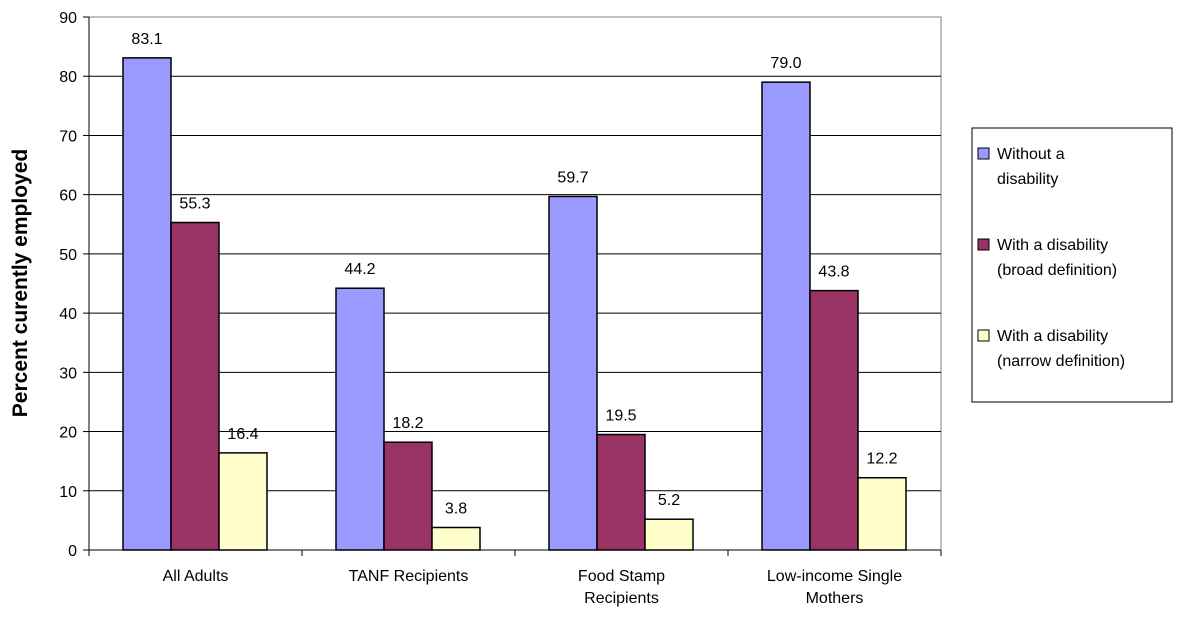 The width and height of the screenshot is (1182, 617). What do you see at coordinates (68, 255) in the screenshot?
I see `y-tick-label: 50` at bounding box center [68, 255].